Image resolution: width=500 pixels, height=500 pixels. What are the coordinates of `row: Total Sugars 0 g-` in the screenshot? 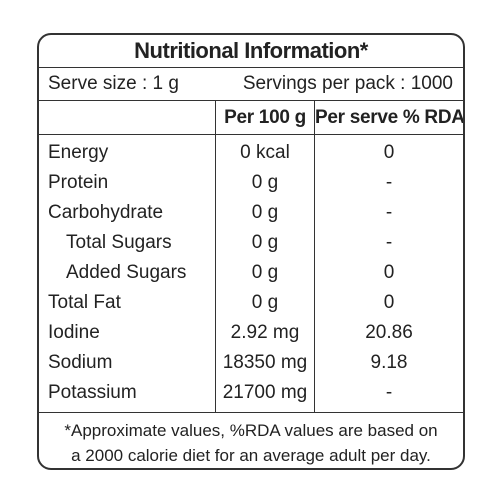 It's located at (251, 243).